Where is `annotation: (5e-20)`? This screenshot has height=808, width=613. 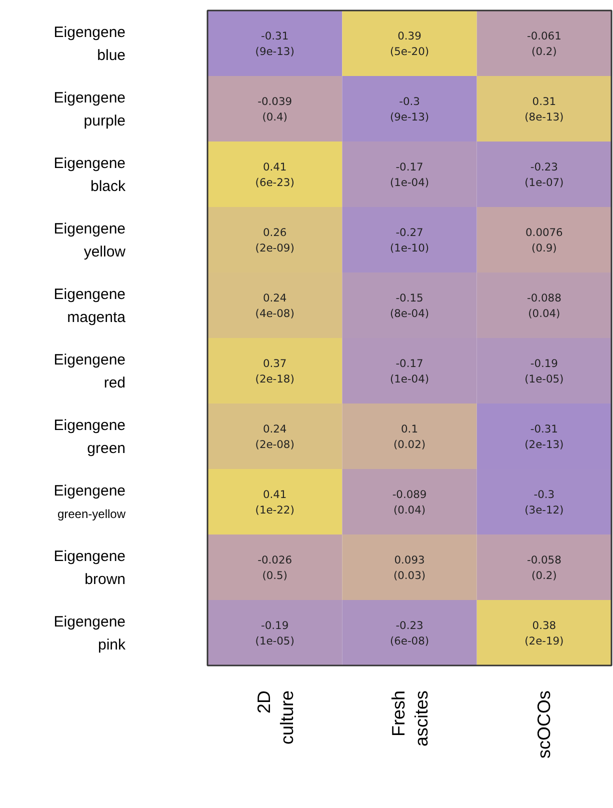
annotation: (5e-20) is located at coordinates (410, 51).